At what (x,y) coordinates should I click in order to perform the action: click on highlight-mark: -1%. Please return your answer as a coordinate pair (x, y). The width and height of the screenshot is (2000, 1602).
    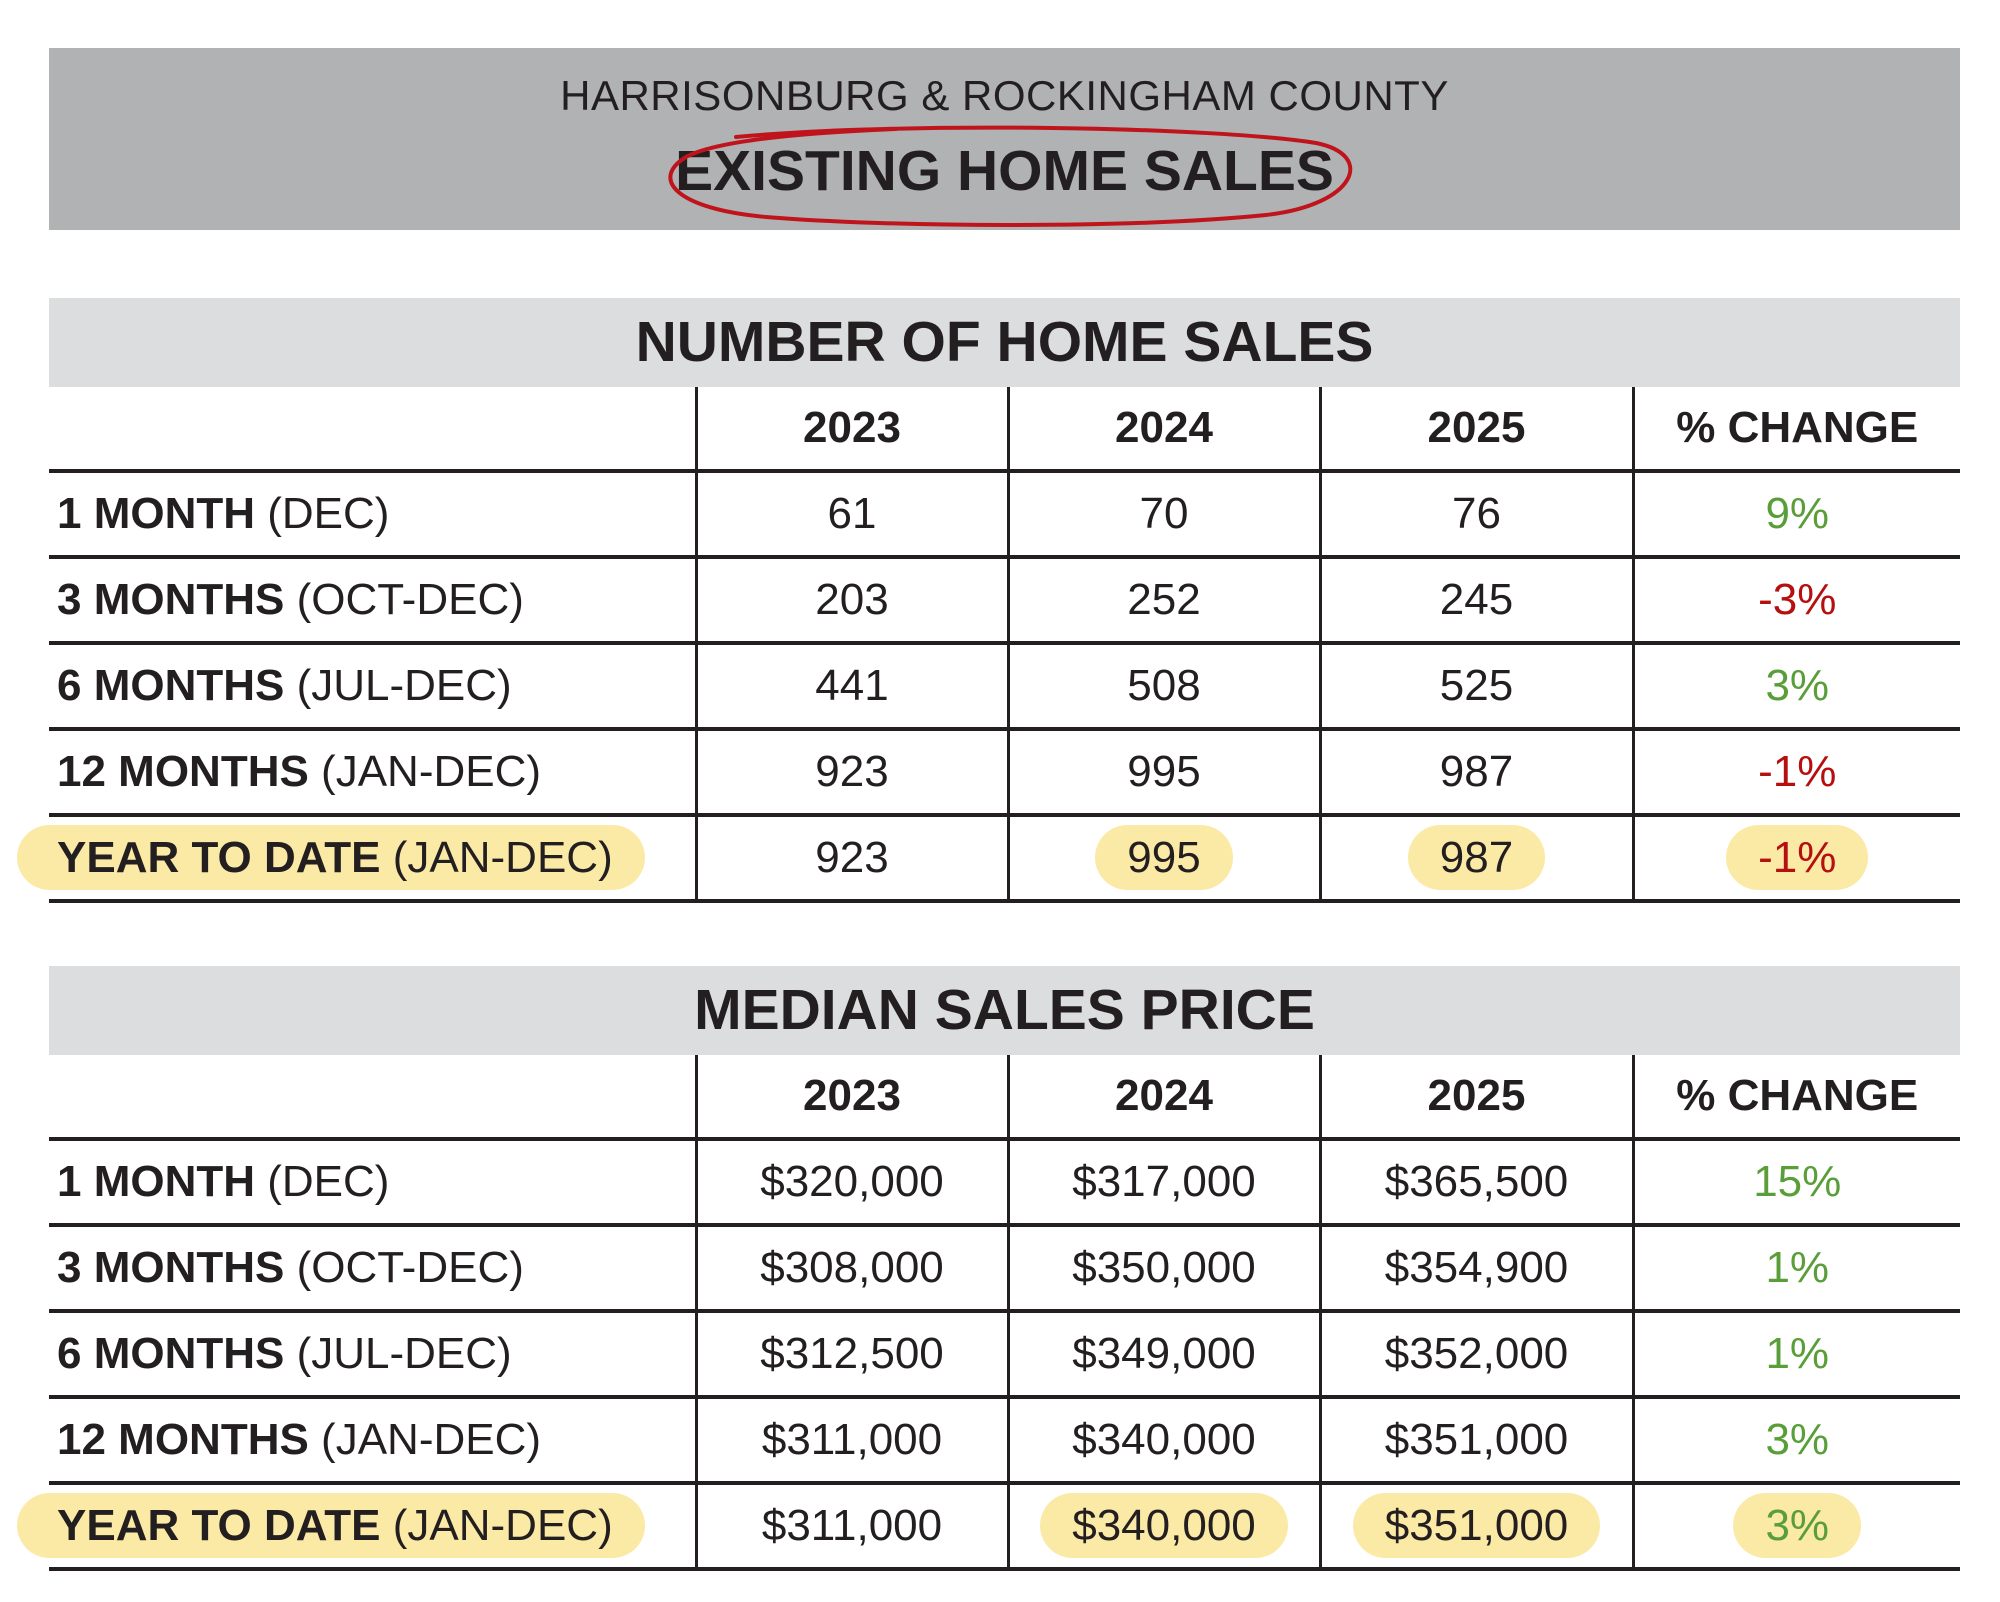
    Looking at the image, I should click on (1797, 857).